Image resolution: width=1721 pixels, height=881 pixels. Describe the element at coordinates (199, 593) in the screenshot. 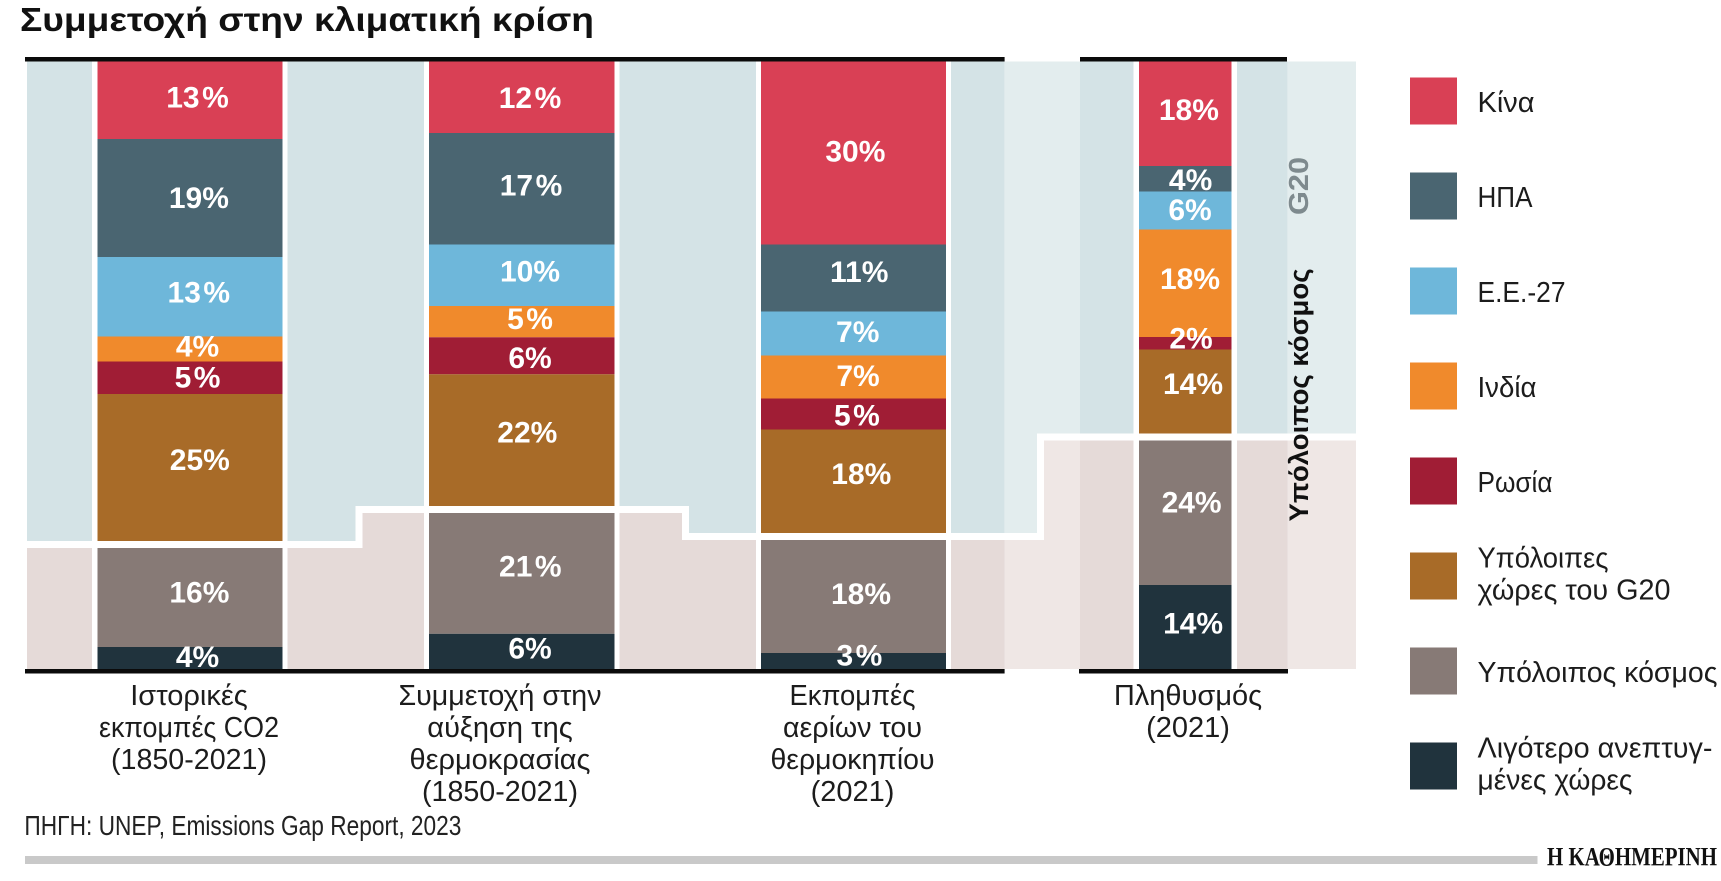

I see `svg-text: 16%` at that location.